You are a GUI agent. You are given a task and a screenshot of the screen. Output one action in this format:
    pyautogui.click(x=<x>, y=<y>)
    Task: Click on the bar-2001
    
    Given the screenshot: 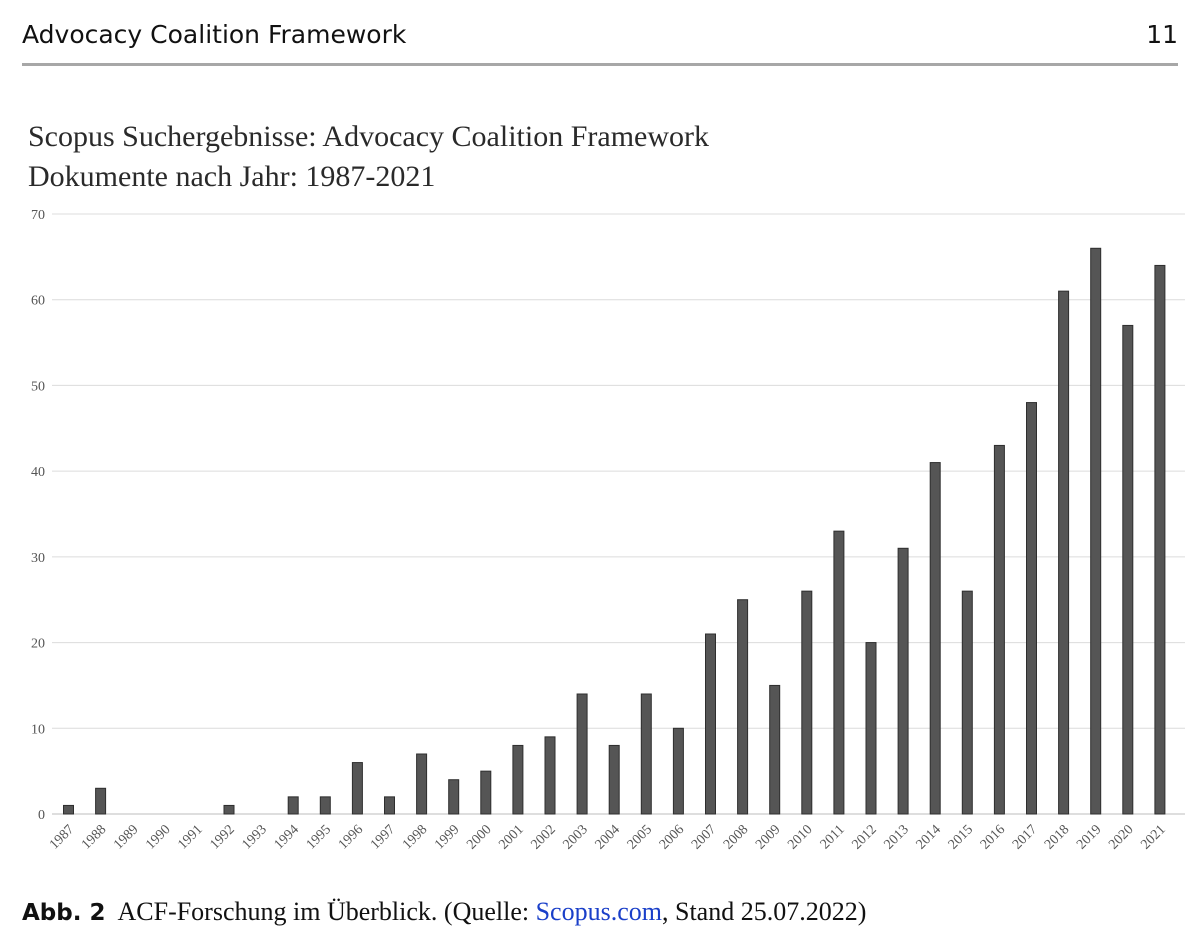 What is the action you would take?
    pyautogui.click(x=518, y=779)
    